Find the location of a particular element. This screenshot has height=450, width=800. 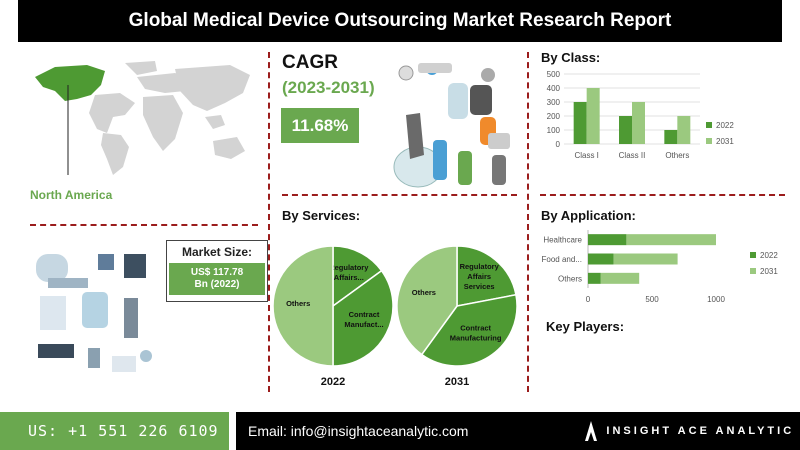

services-pie-slice-label: Contract Manufacturing is located at coordinates (476, 332).